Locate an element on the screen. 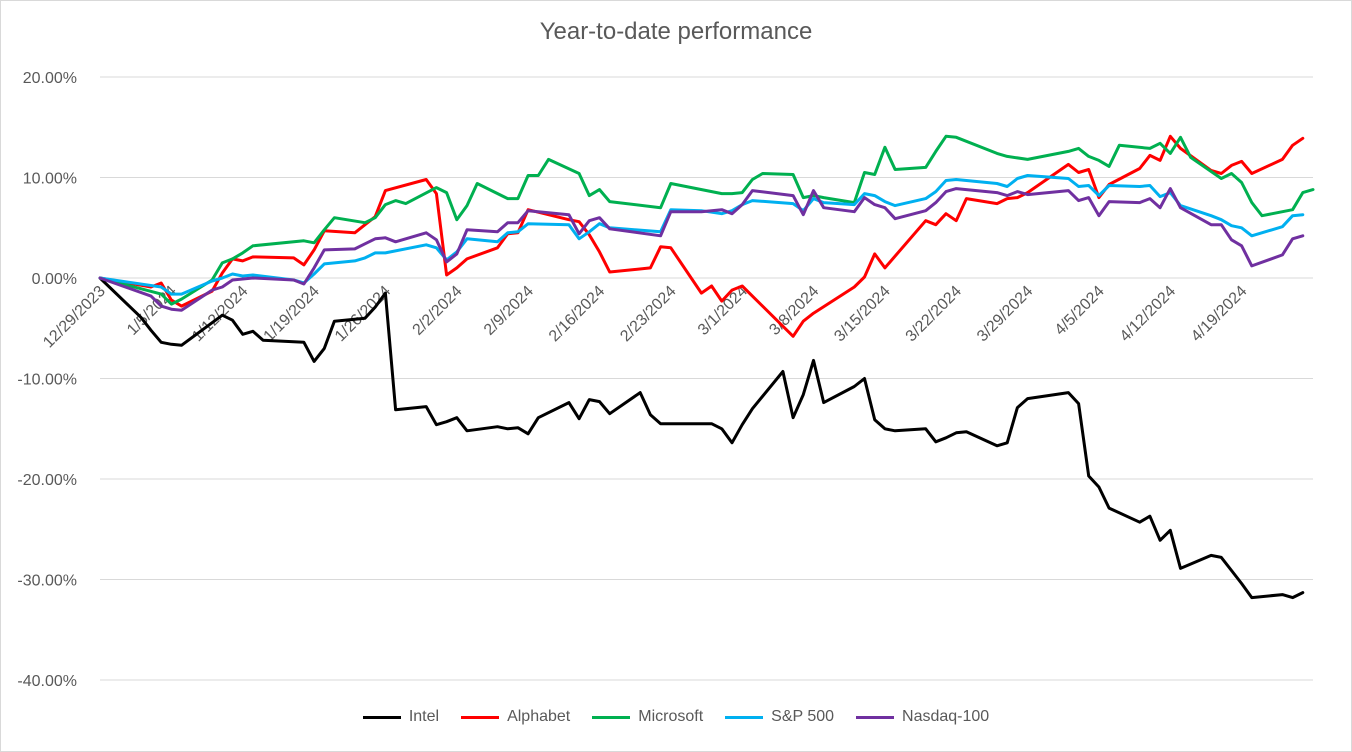 This screenshot has width=1352, height=752. x-tick-label: 4/19/2024 is located at coordinates (1219, 314).